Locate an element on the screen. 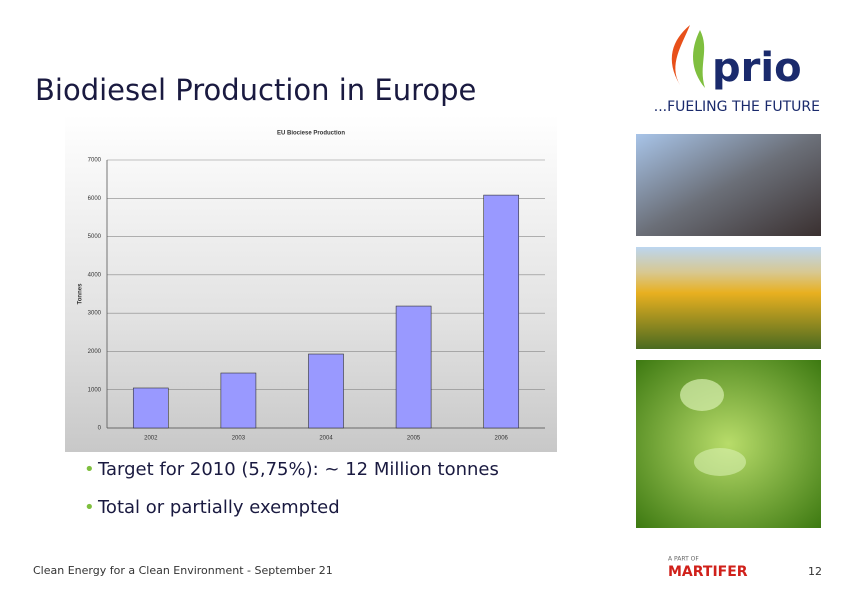 The image size is (842, 596). y-axis-label: Tonnes is located at coordinates (81, 294).